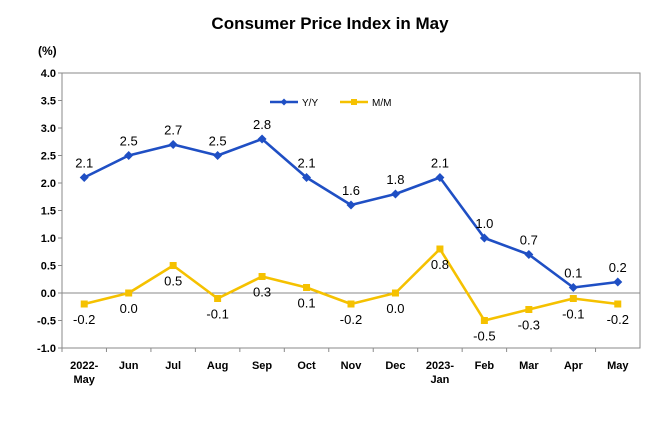  What do you see at coordinates (173, 130) in the screenshot?
I see `data-label: 2.7` at bounding box center [173, 130].